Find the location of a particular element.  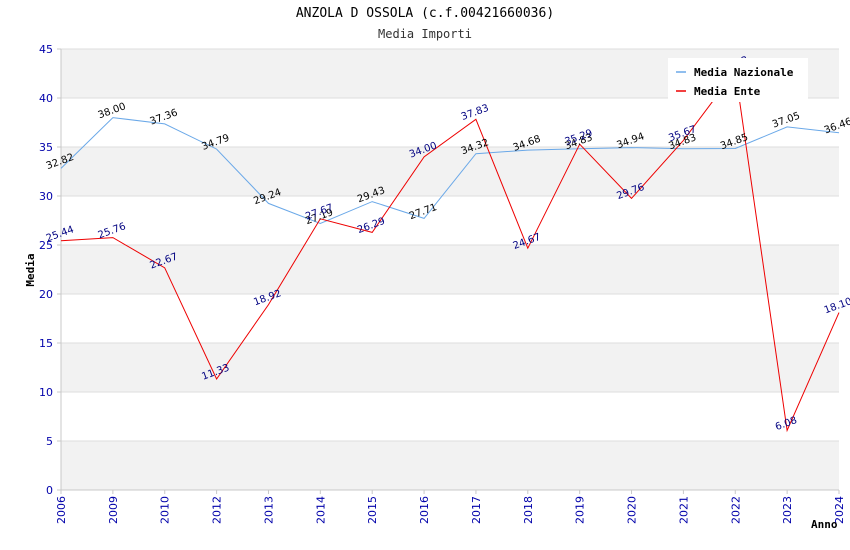

y-tick-label: 15 is located at coordinates (46, 343).